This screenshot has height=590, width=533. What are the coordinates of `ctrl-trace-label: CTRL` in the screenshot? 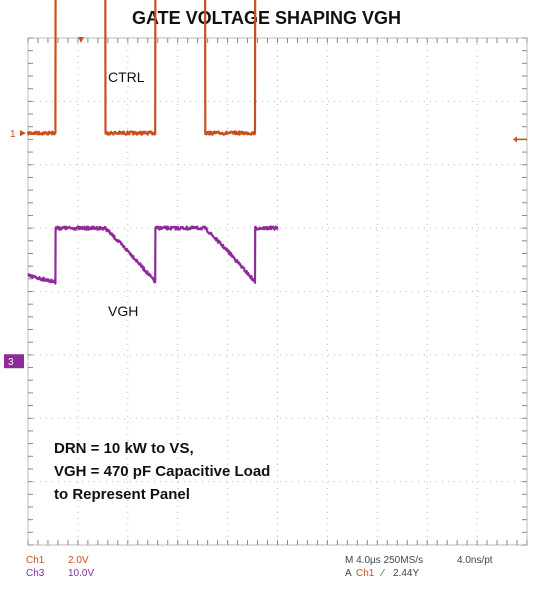 It's located at (126, 77).